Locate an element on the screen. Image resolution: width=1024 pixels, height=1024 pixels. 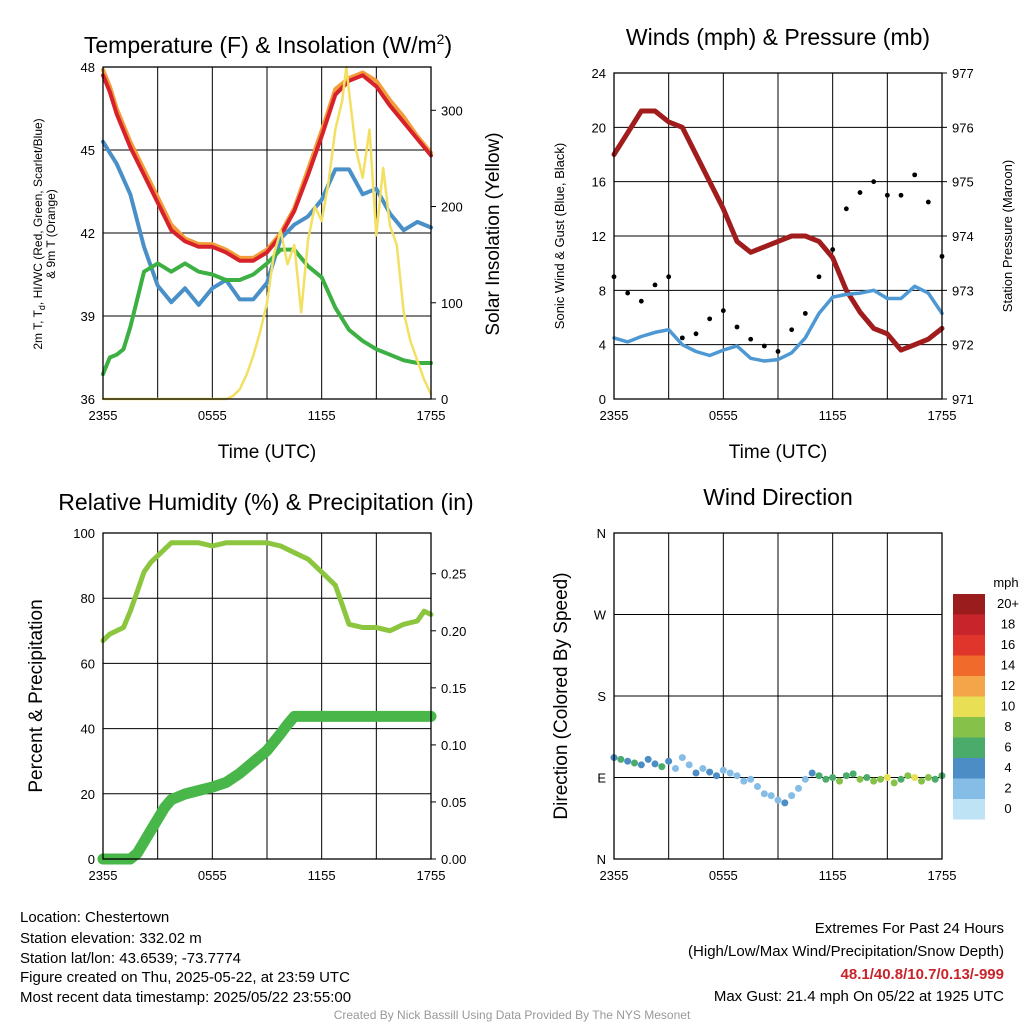
y-tick-label: 42 is located at coordinates (88, 233).